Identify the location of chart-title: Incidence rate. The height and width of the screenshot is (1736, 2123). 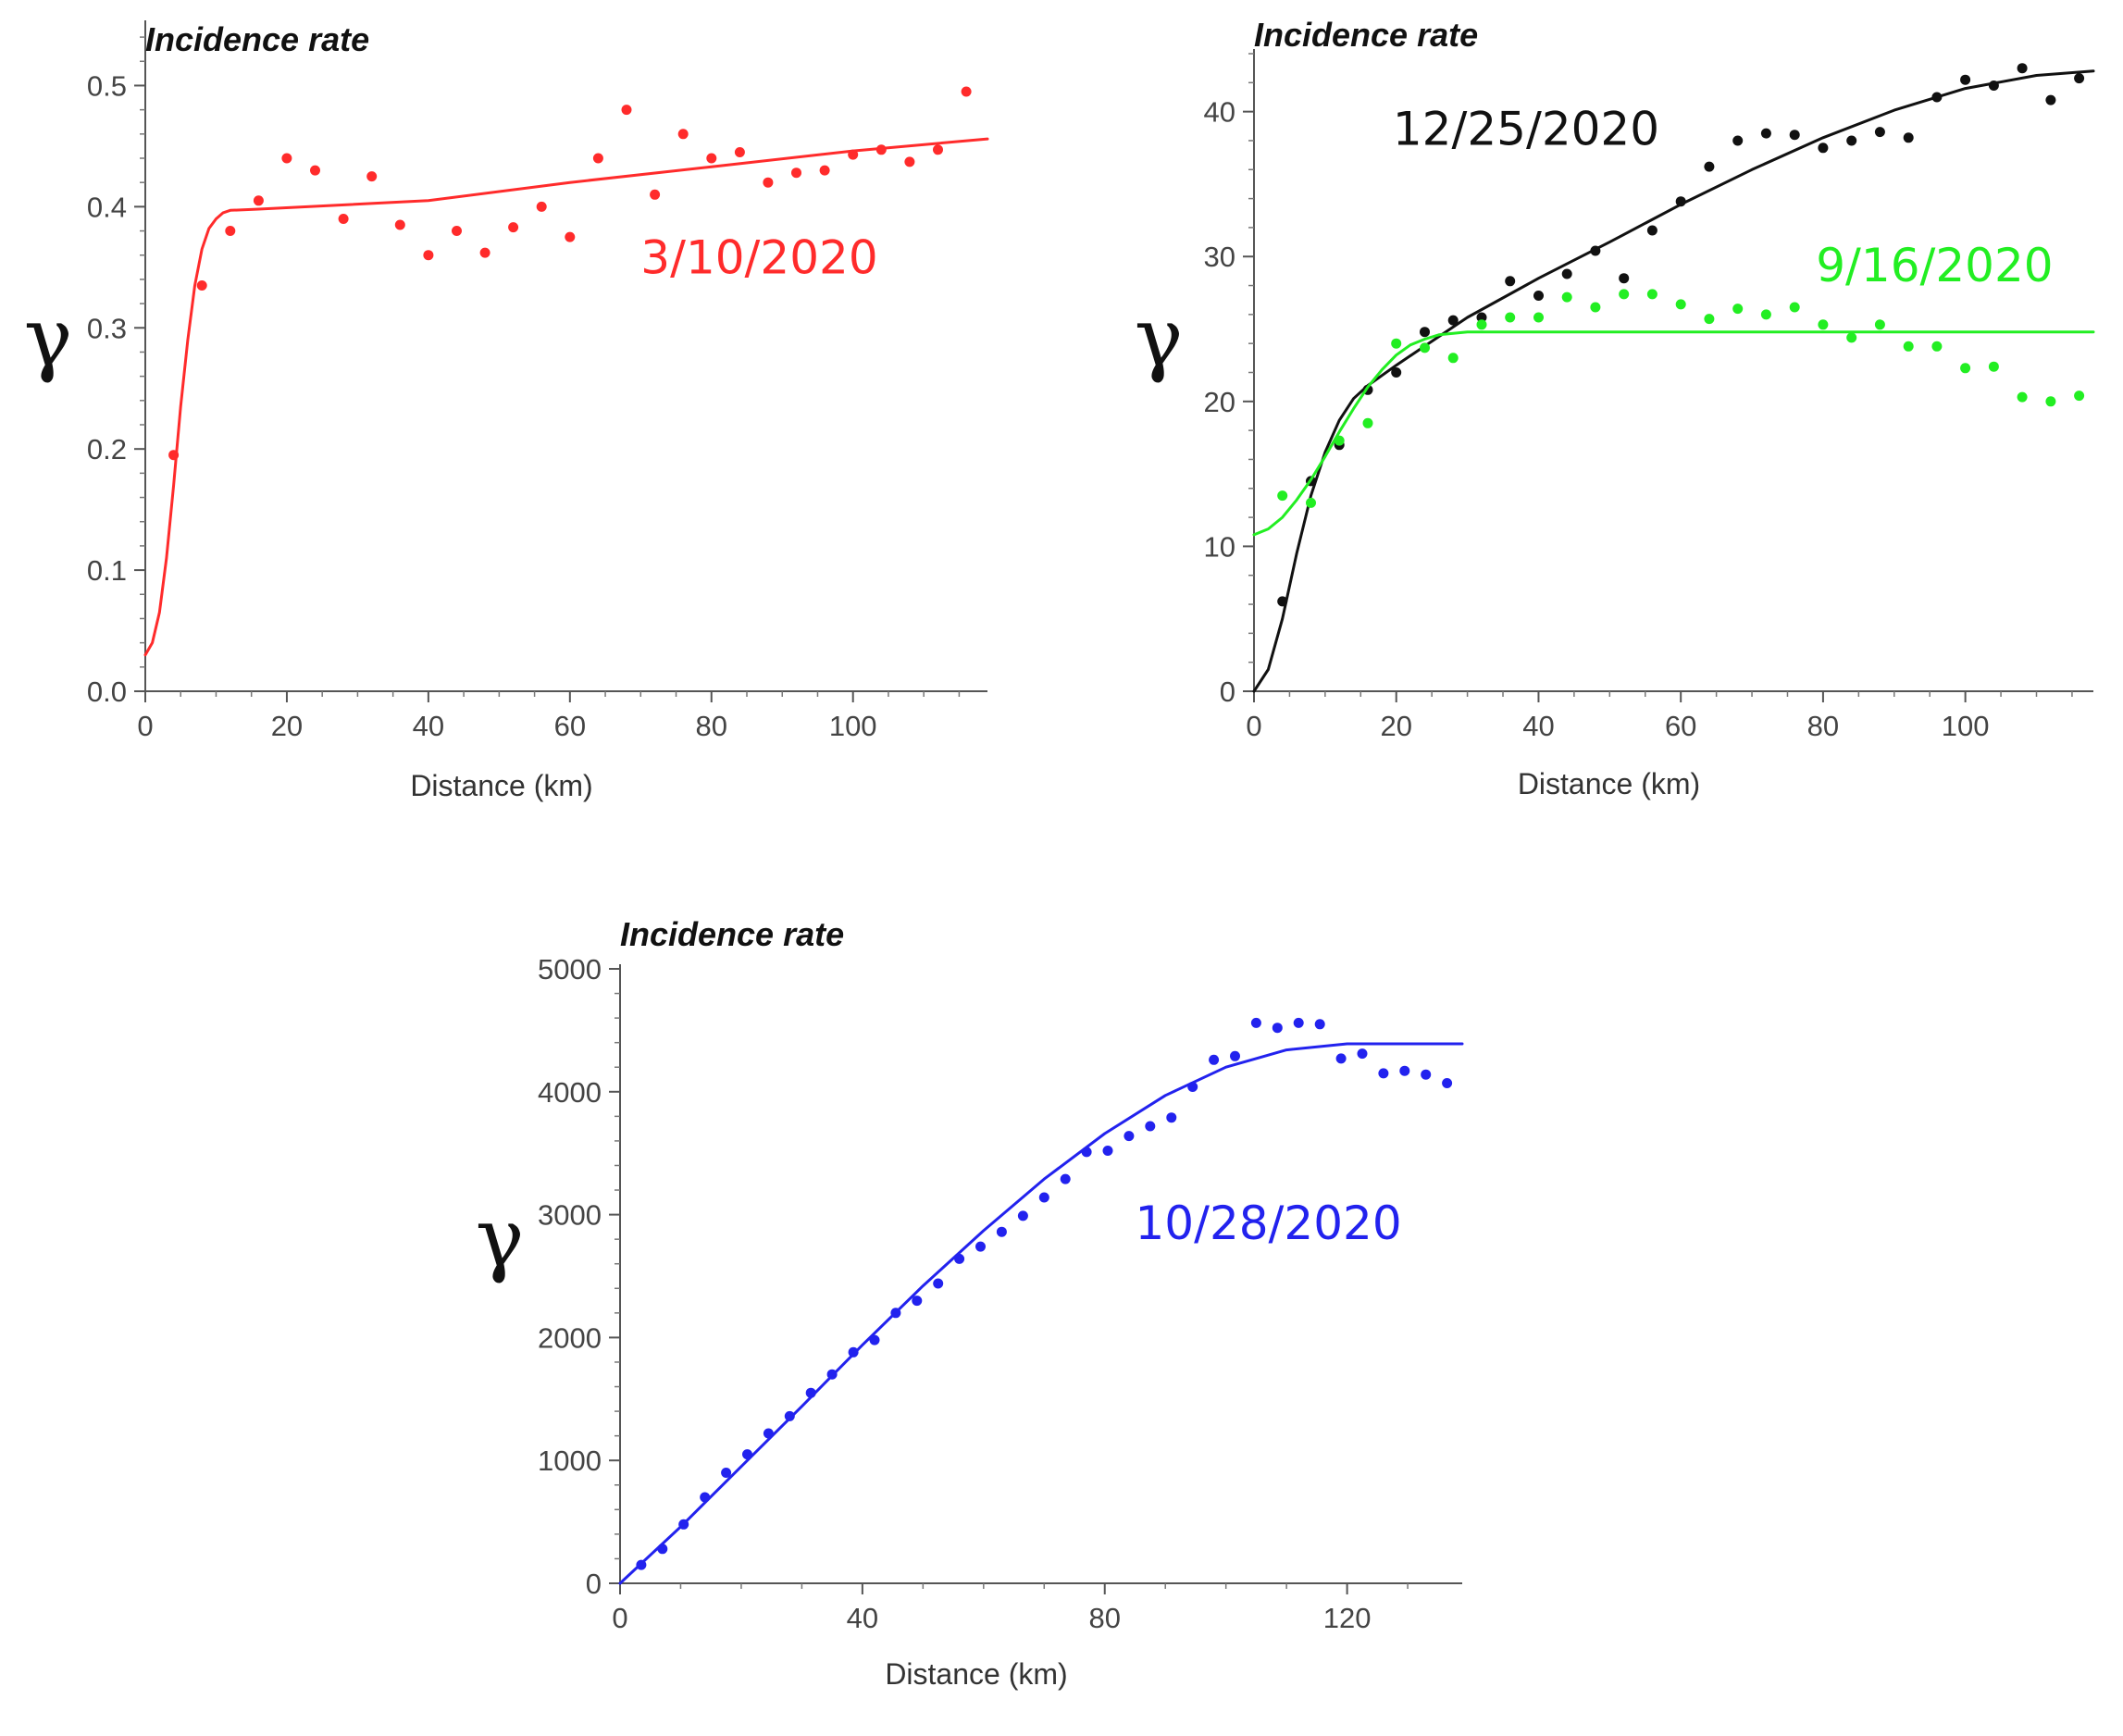
(1366, 35).